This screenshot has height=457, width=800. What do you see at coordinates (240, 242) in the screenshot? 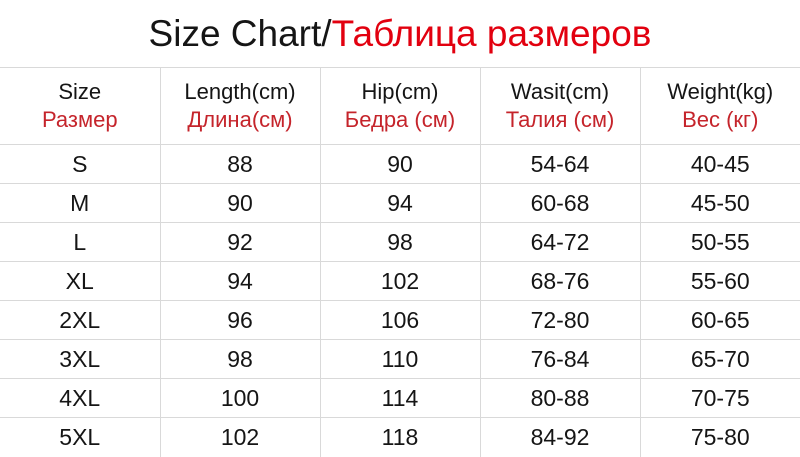
I see `value-cell: 92` at bounding box center [240, 242].